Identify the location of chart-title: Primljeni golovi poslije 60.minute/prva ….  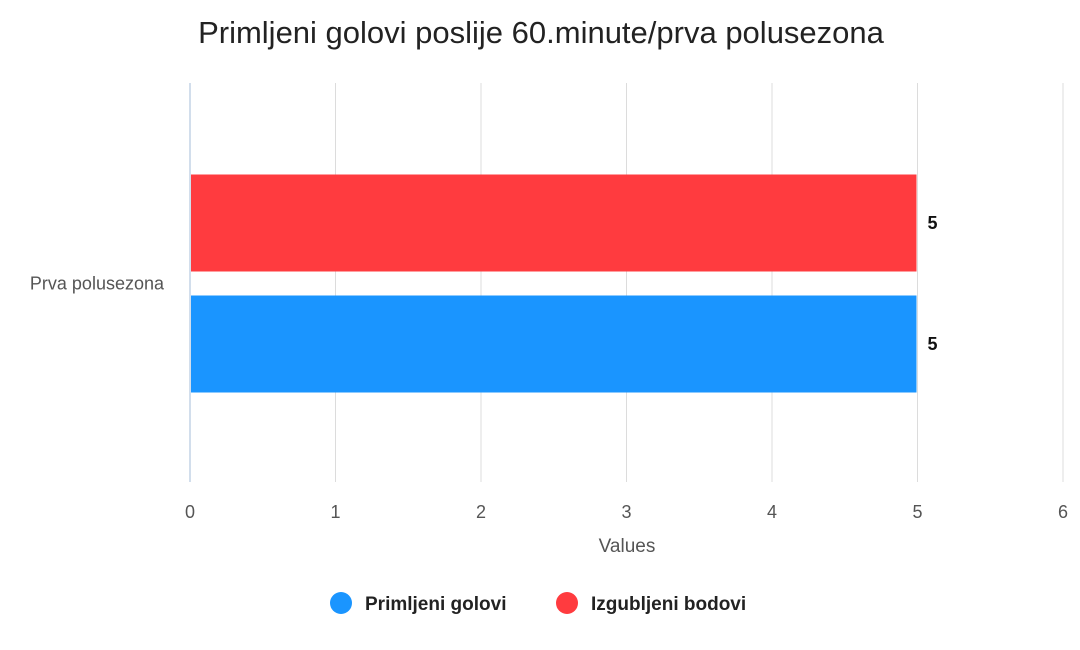
(541, 32).